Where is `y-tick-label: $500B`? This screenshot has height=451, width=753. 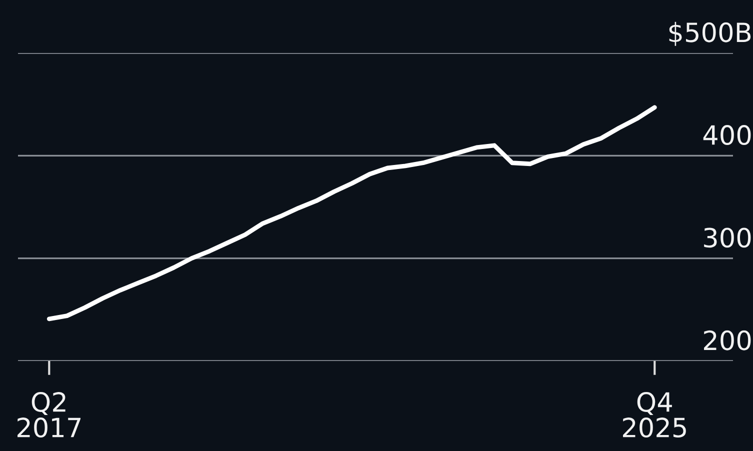
y-tick-label: $500B is located at coordinates (710, 34).